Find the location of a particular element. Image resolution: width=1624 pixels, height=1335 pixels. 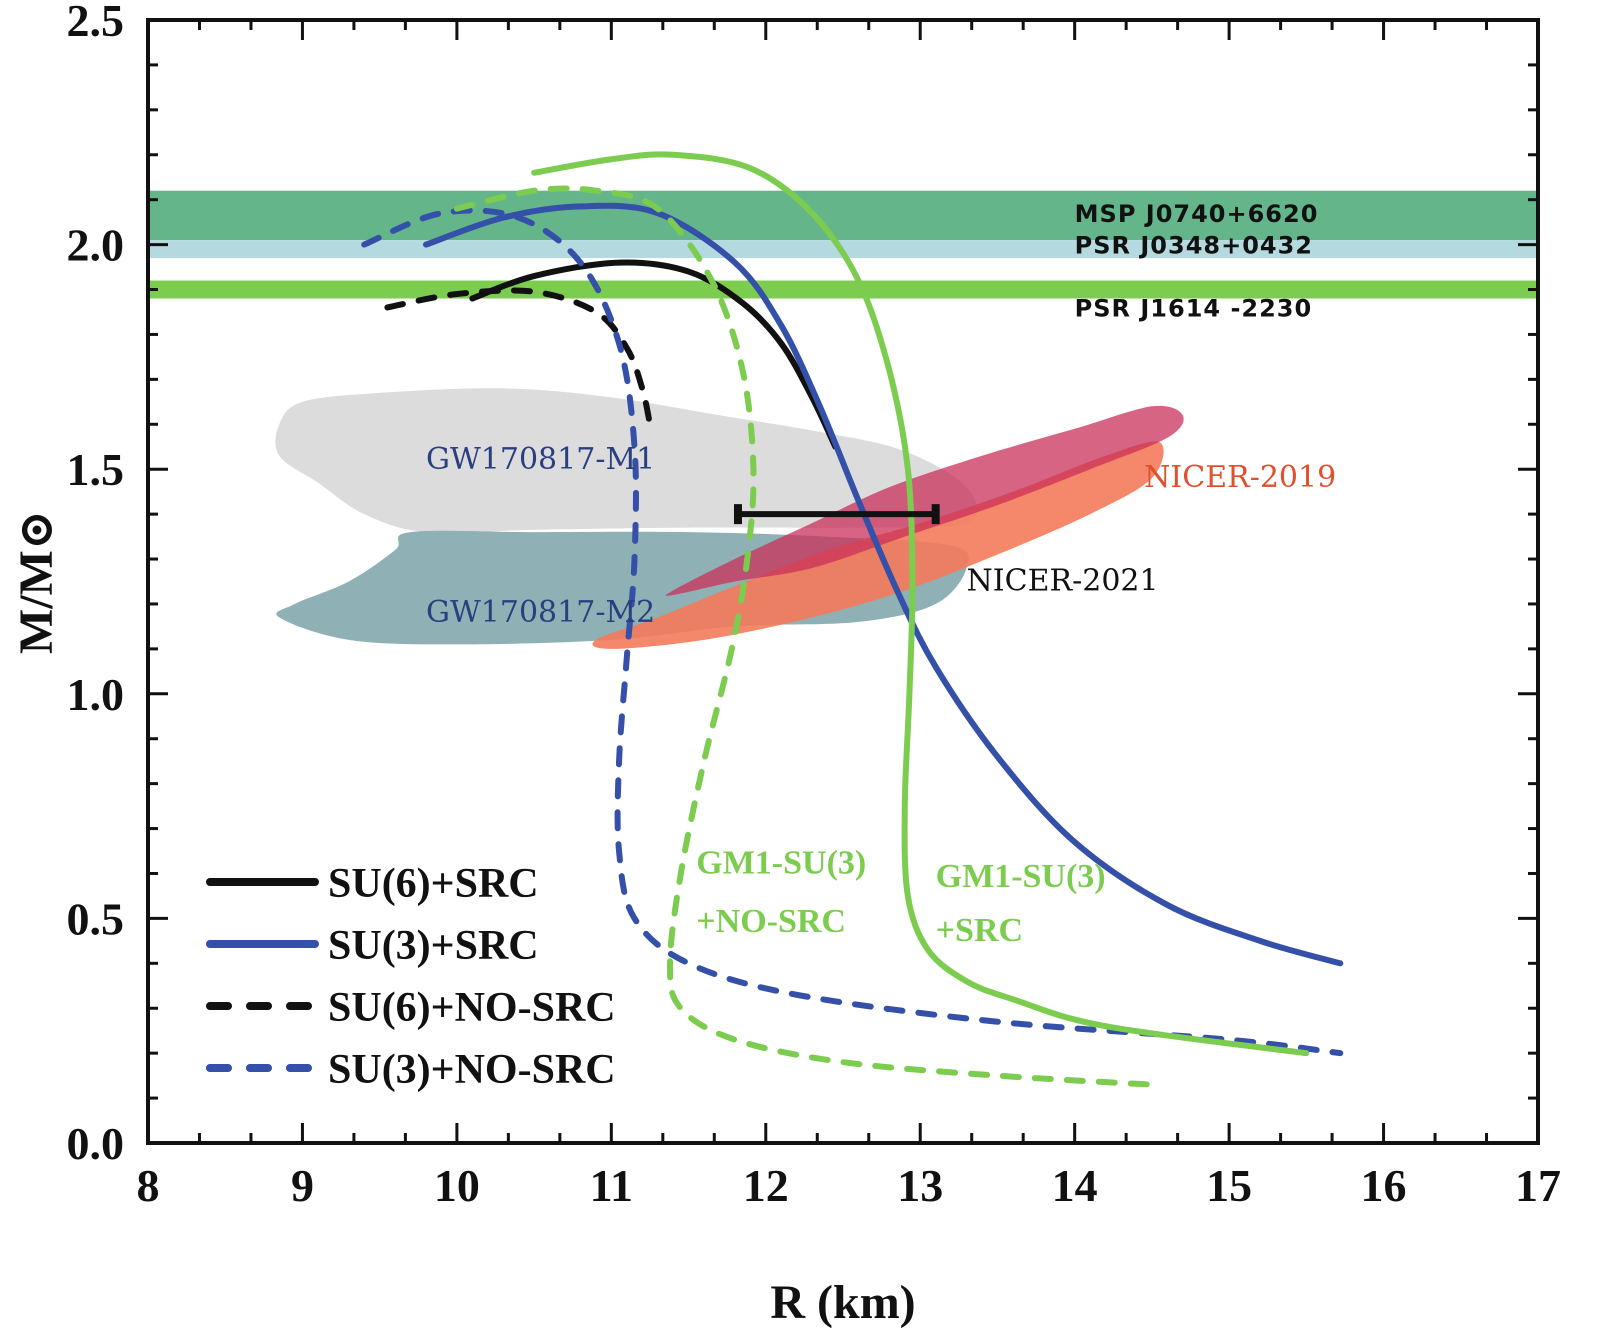

region-gw170817-m1 is located at coordinates (626, 460).